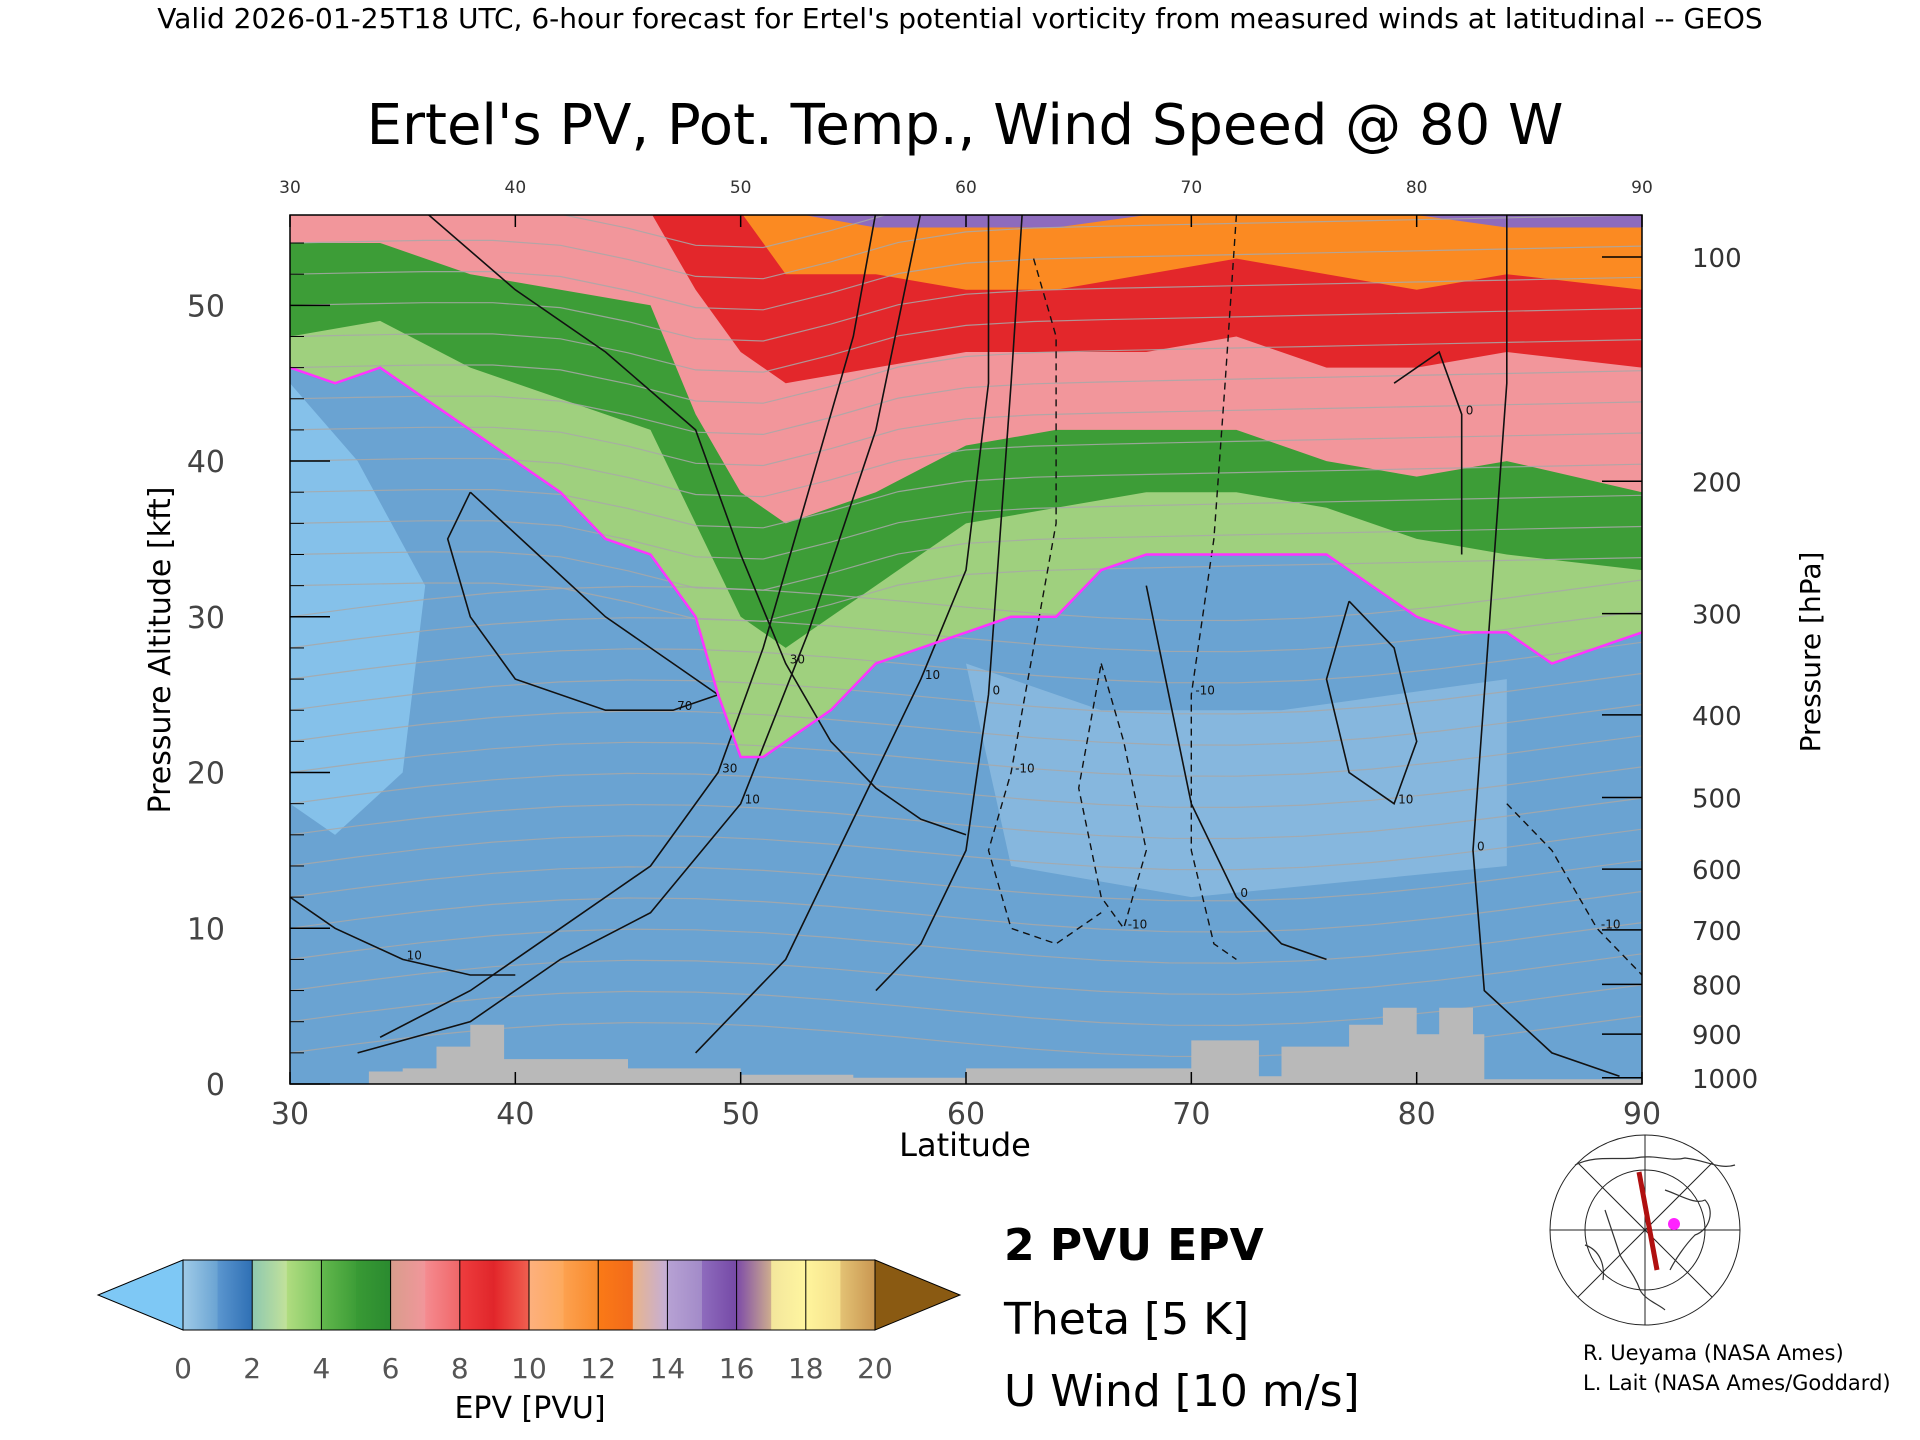 This screenshot has height=1440, width=1920. I want to click on pressure-tick-label: 500, so click(1717, 799).